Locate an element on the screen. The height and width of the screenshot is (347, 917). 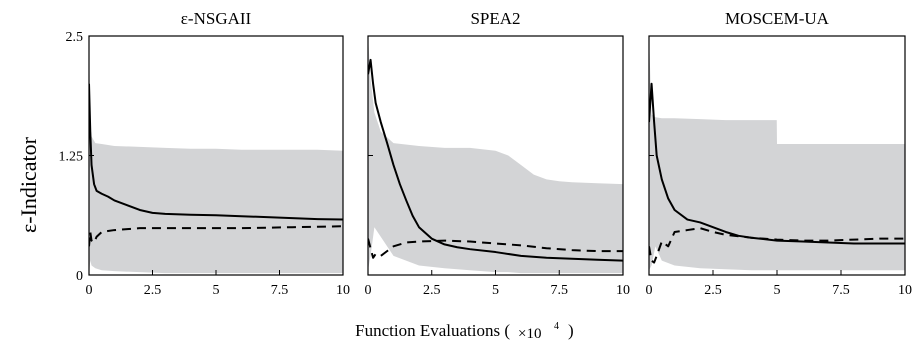
panel-title: SPEA2 is located at coordinates (495, 18).